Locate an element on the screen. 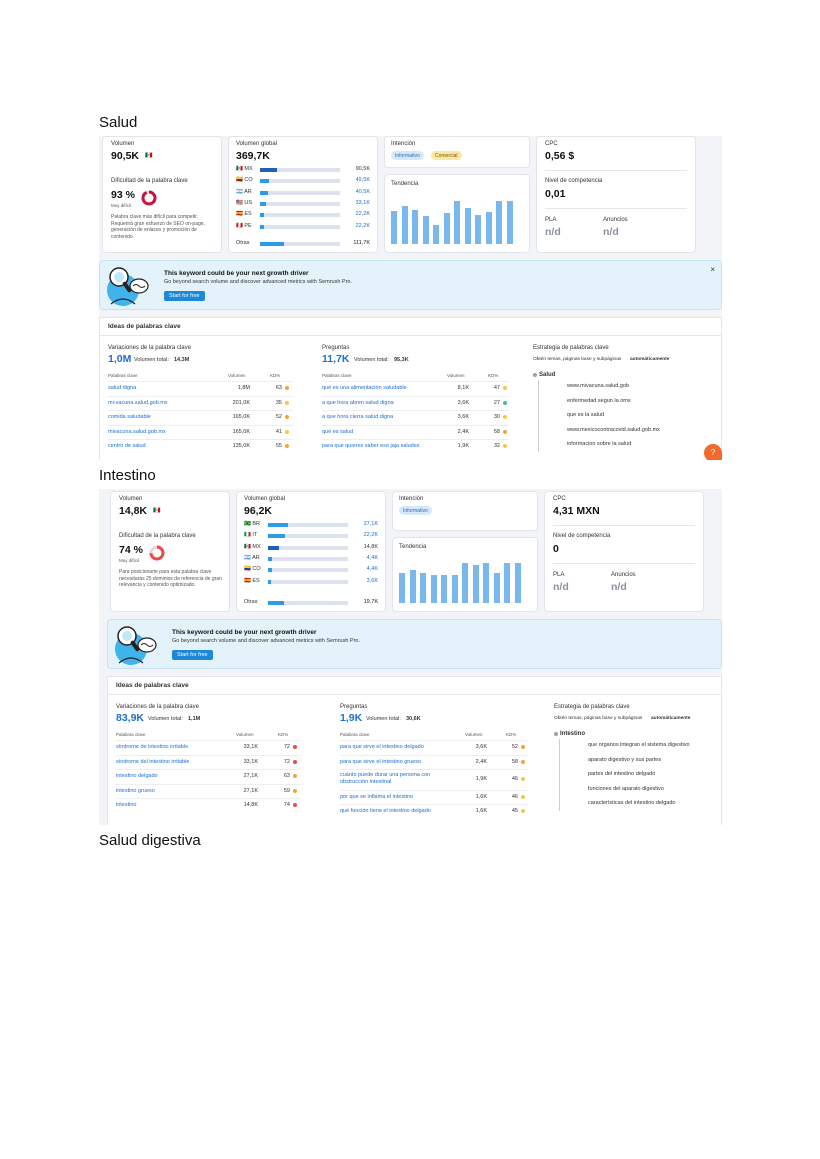 This screenshot has width=820, height=1159. keyword-link: qué es una alimentación saludable is located at coordinates (364, 388).